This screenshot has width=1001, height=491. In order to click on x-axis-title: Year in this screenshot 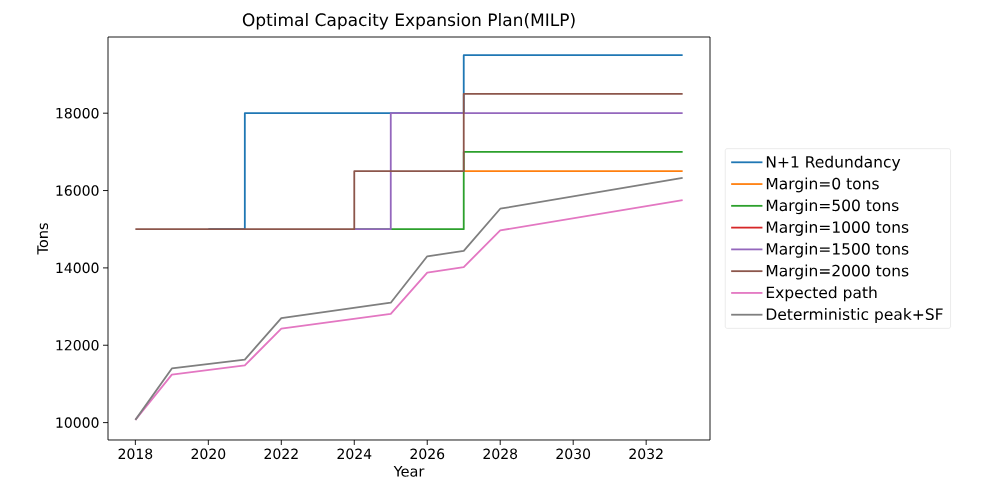, I will do `click(409, 471)`.